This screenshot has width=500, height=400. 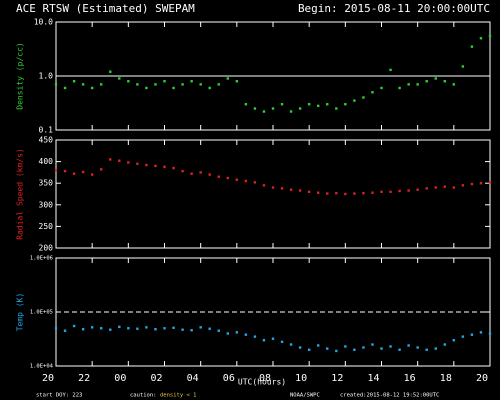 I want to click on y-tick-label: 250, so click(x=46, y=226).